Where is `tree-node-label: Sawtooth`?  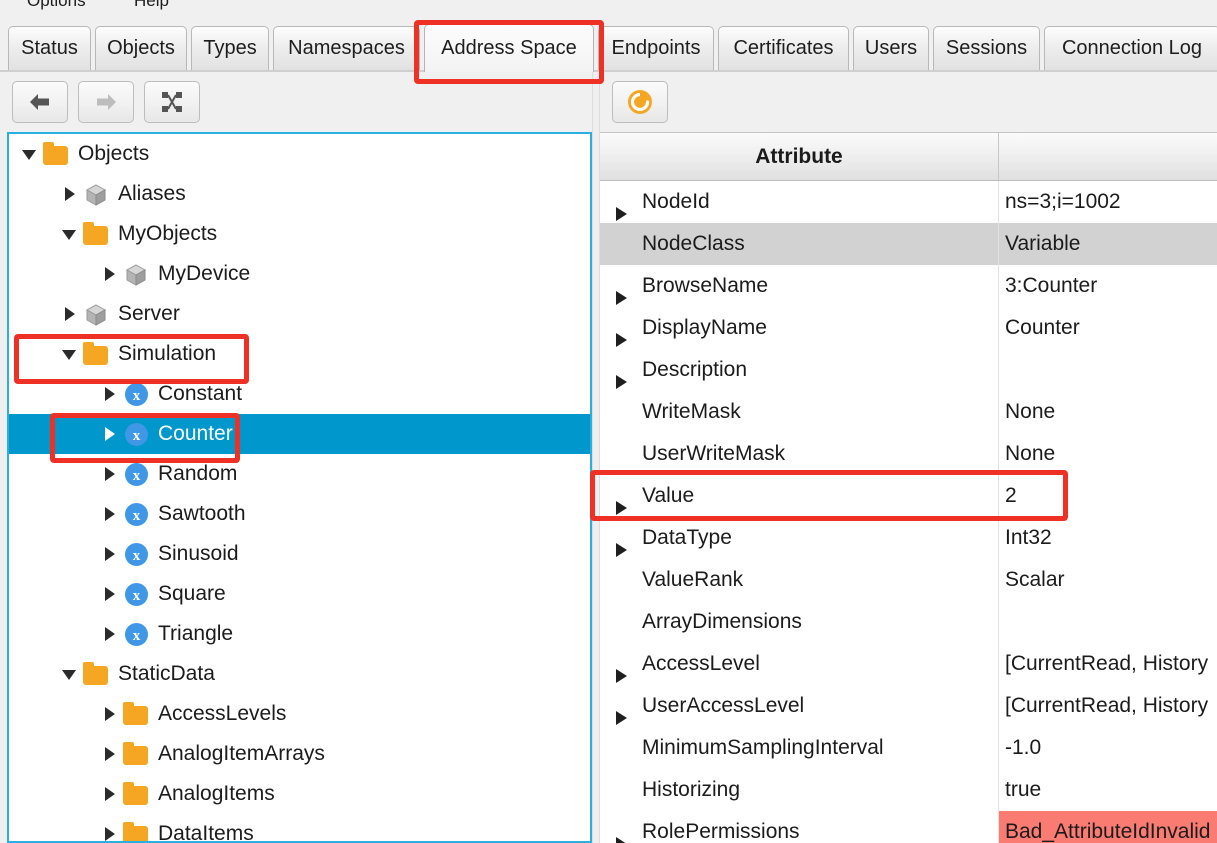 tree-node-label: Sawtooth is located at coordinates (202, 513).